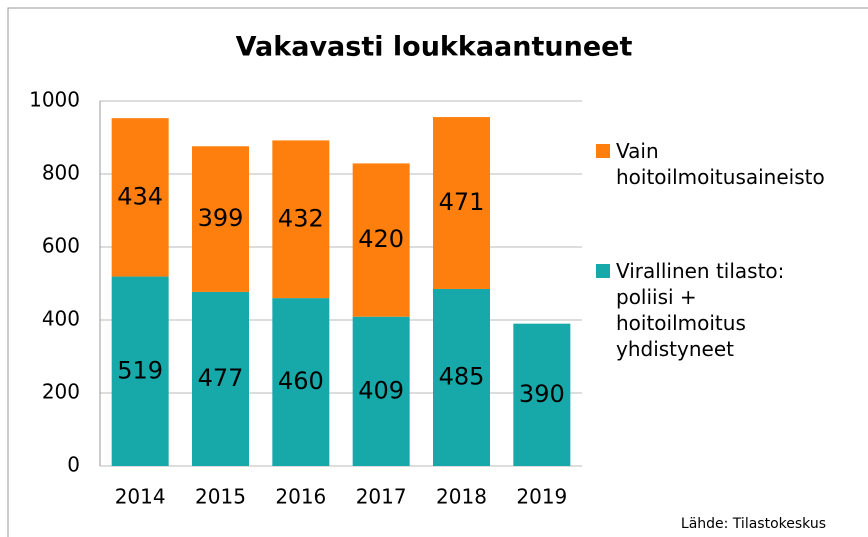 The width and height of the screenshot is (868, 537). Describe the element at coordinates (300, 497) in the screenshot. I see `x-tick-label: 2016` at that location.